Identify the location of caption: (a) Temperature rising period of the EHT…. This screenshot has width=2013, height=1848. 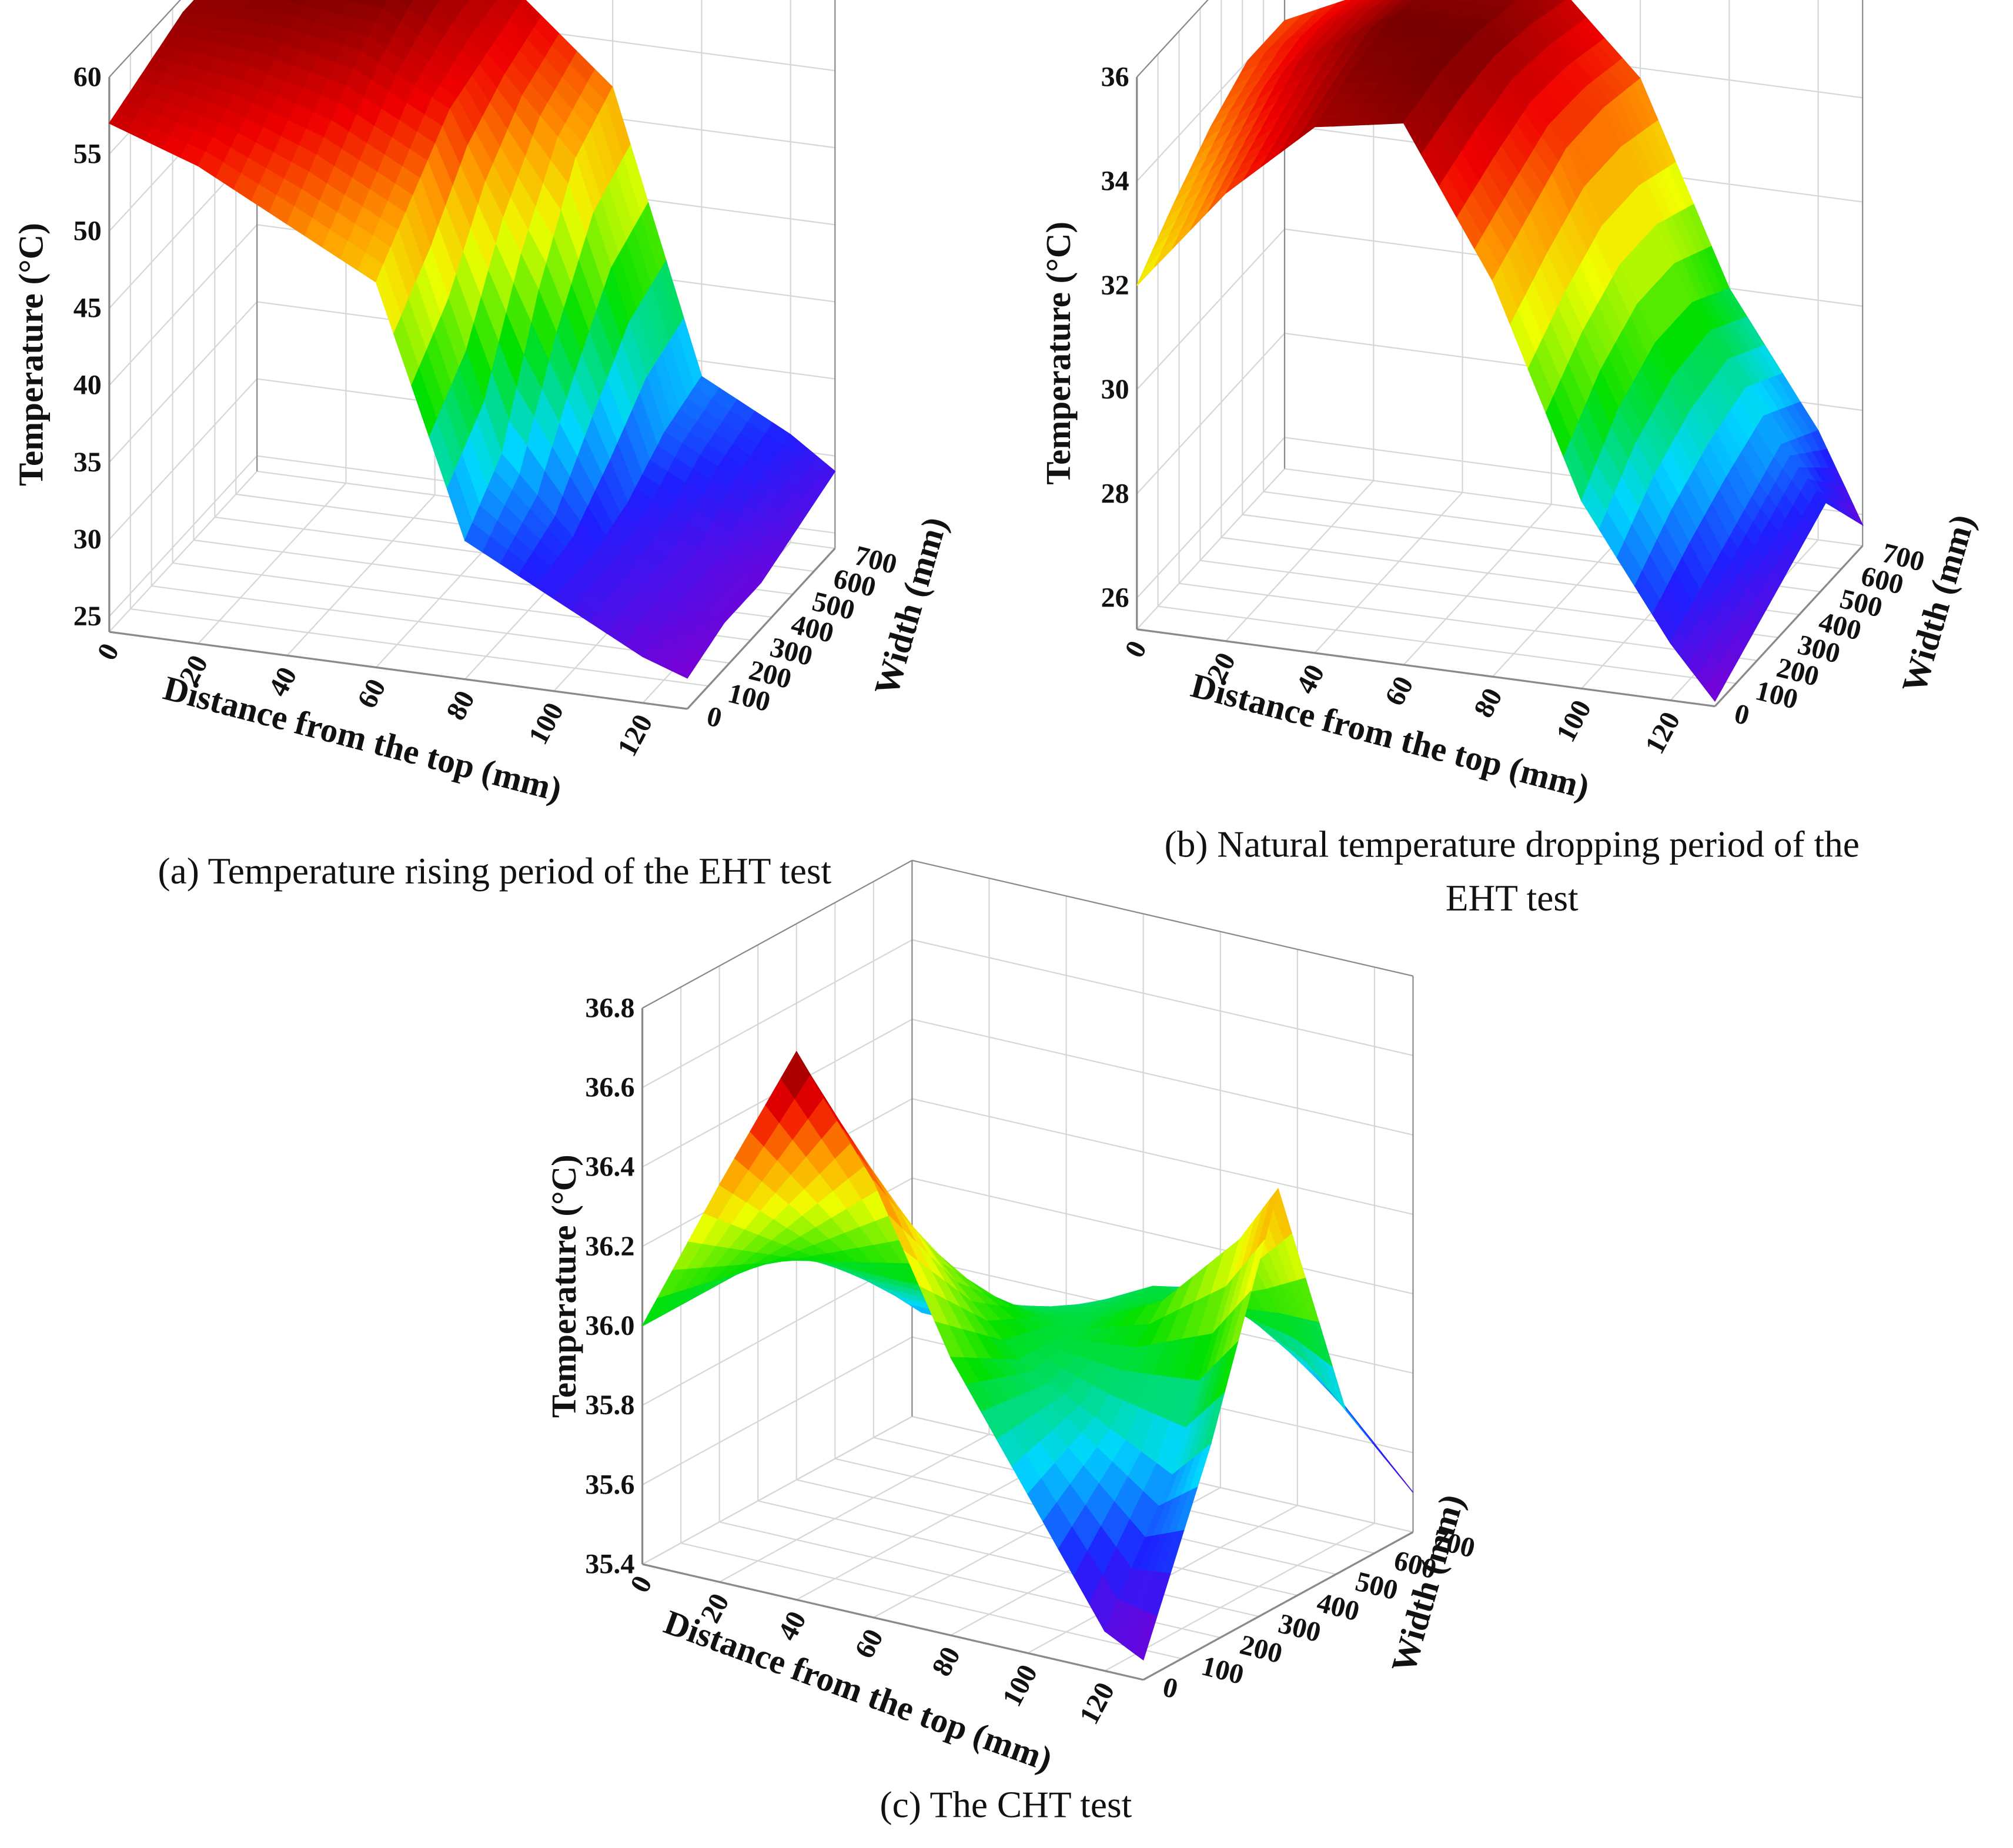
(495, 871).